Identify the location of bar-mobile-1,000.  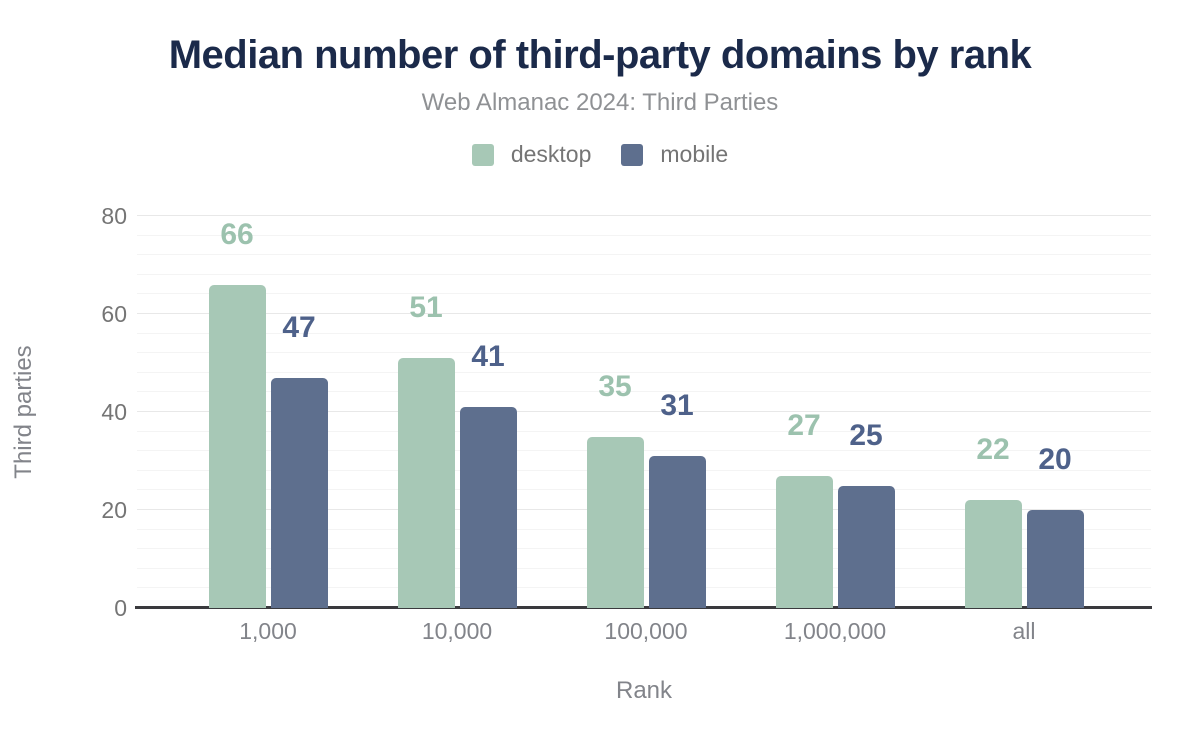
(299, 492).